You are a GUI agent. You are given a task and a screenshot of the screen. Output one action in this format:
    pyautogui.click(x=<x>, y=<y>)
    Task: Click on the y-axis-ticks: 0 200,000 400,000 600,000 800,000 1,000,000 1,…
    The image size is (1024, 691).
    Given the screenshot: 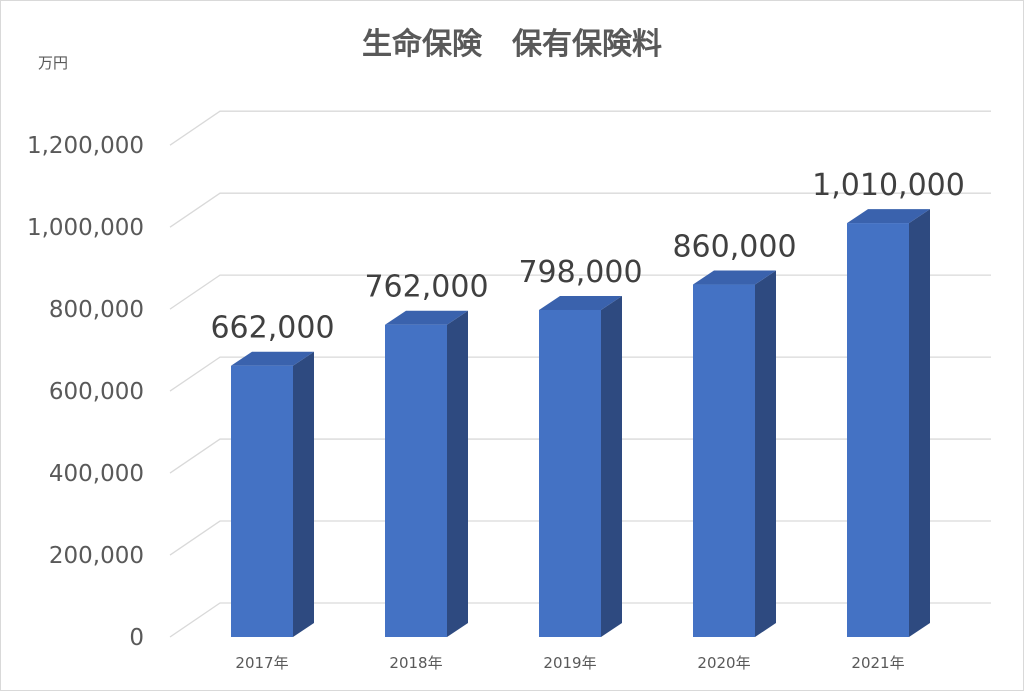 What is the action you would take?
    pyautogui.click(x=85, y=392)
    